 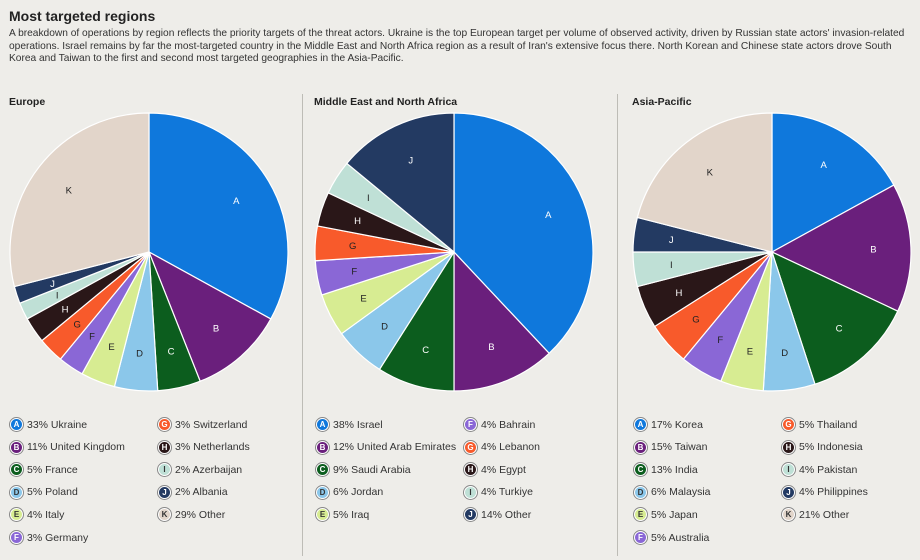 I want to click on legend-item-i: I 4% Pakistan, so click(x=820, y=470).